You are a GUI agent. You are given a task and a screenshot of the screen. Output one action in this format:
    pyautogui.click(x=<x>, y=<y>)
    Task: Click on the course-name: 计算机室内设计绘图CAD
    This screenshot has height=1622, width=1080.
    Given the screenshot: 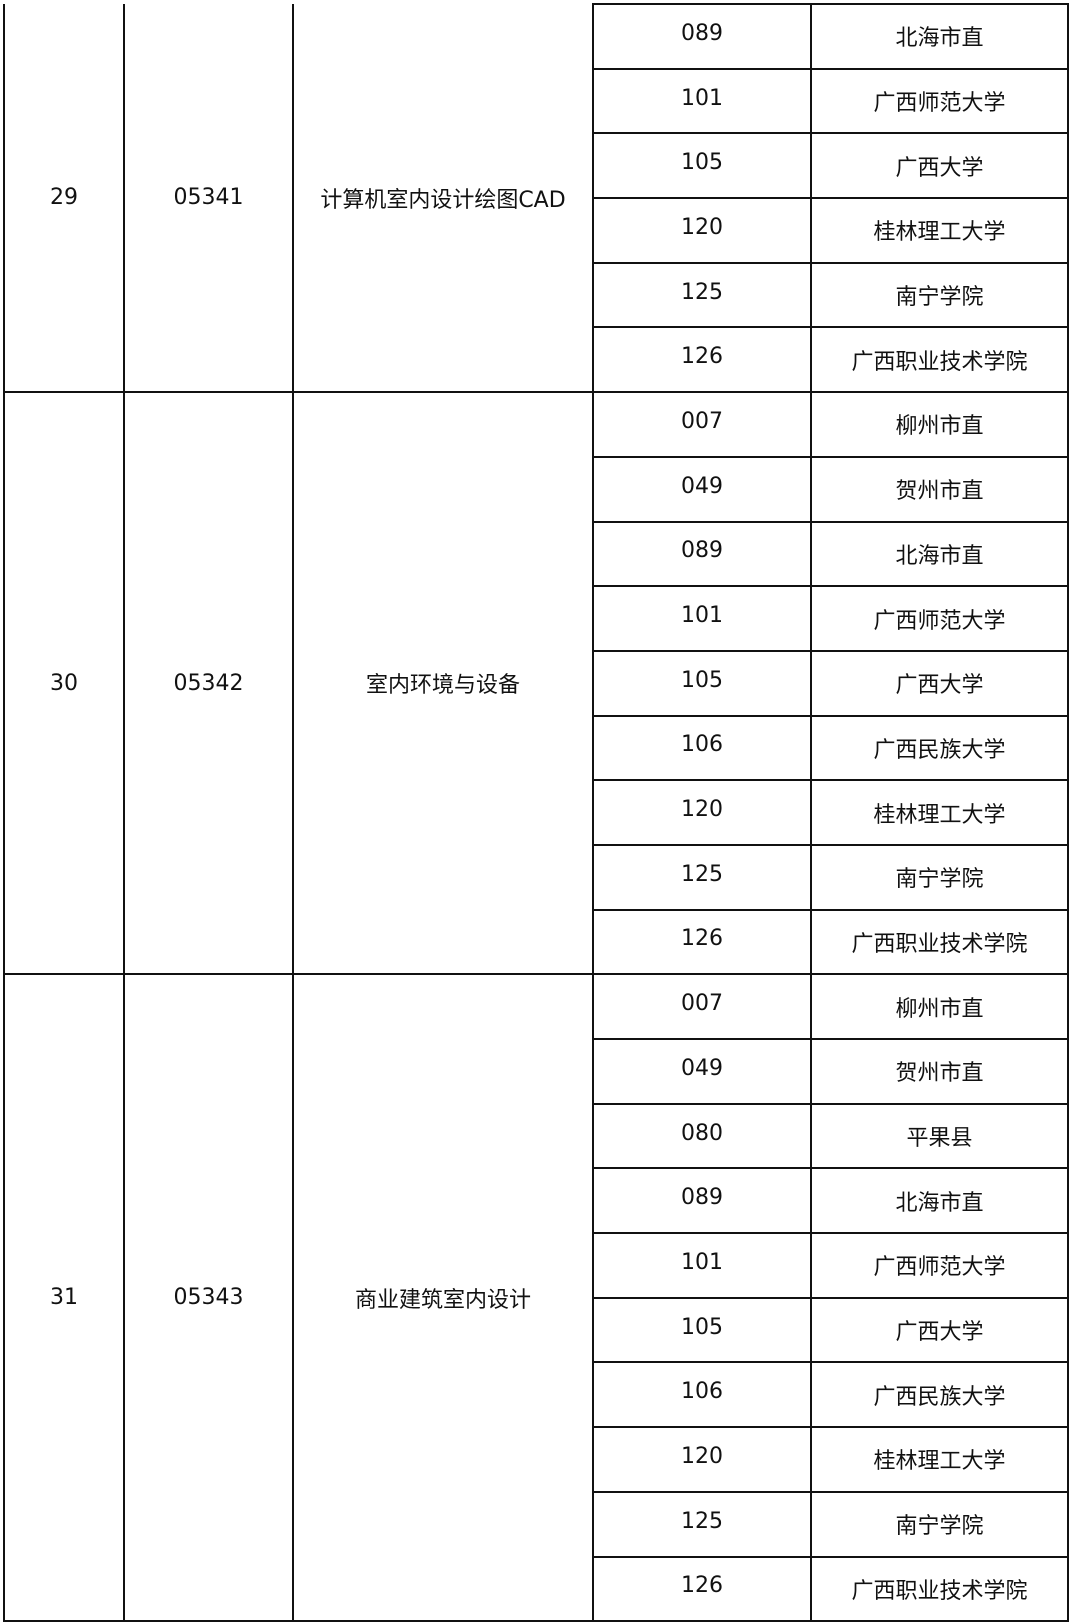 What is the action you would take?
    pyautogui.click(x=443, y=199)
    